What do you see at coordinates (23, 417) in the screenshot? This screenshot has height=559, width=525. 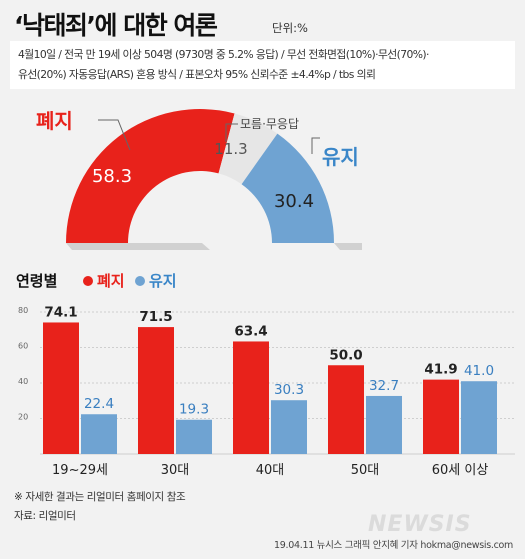 I see `y-tick-label: 20` at bounding box center [23, 417].